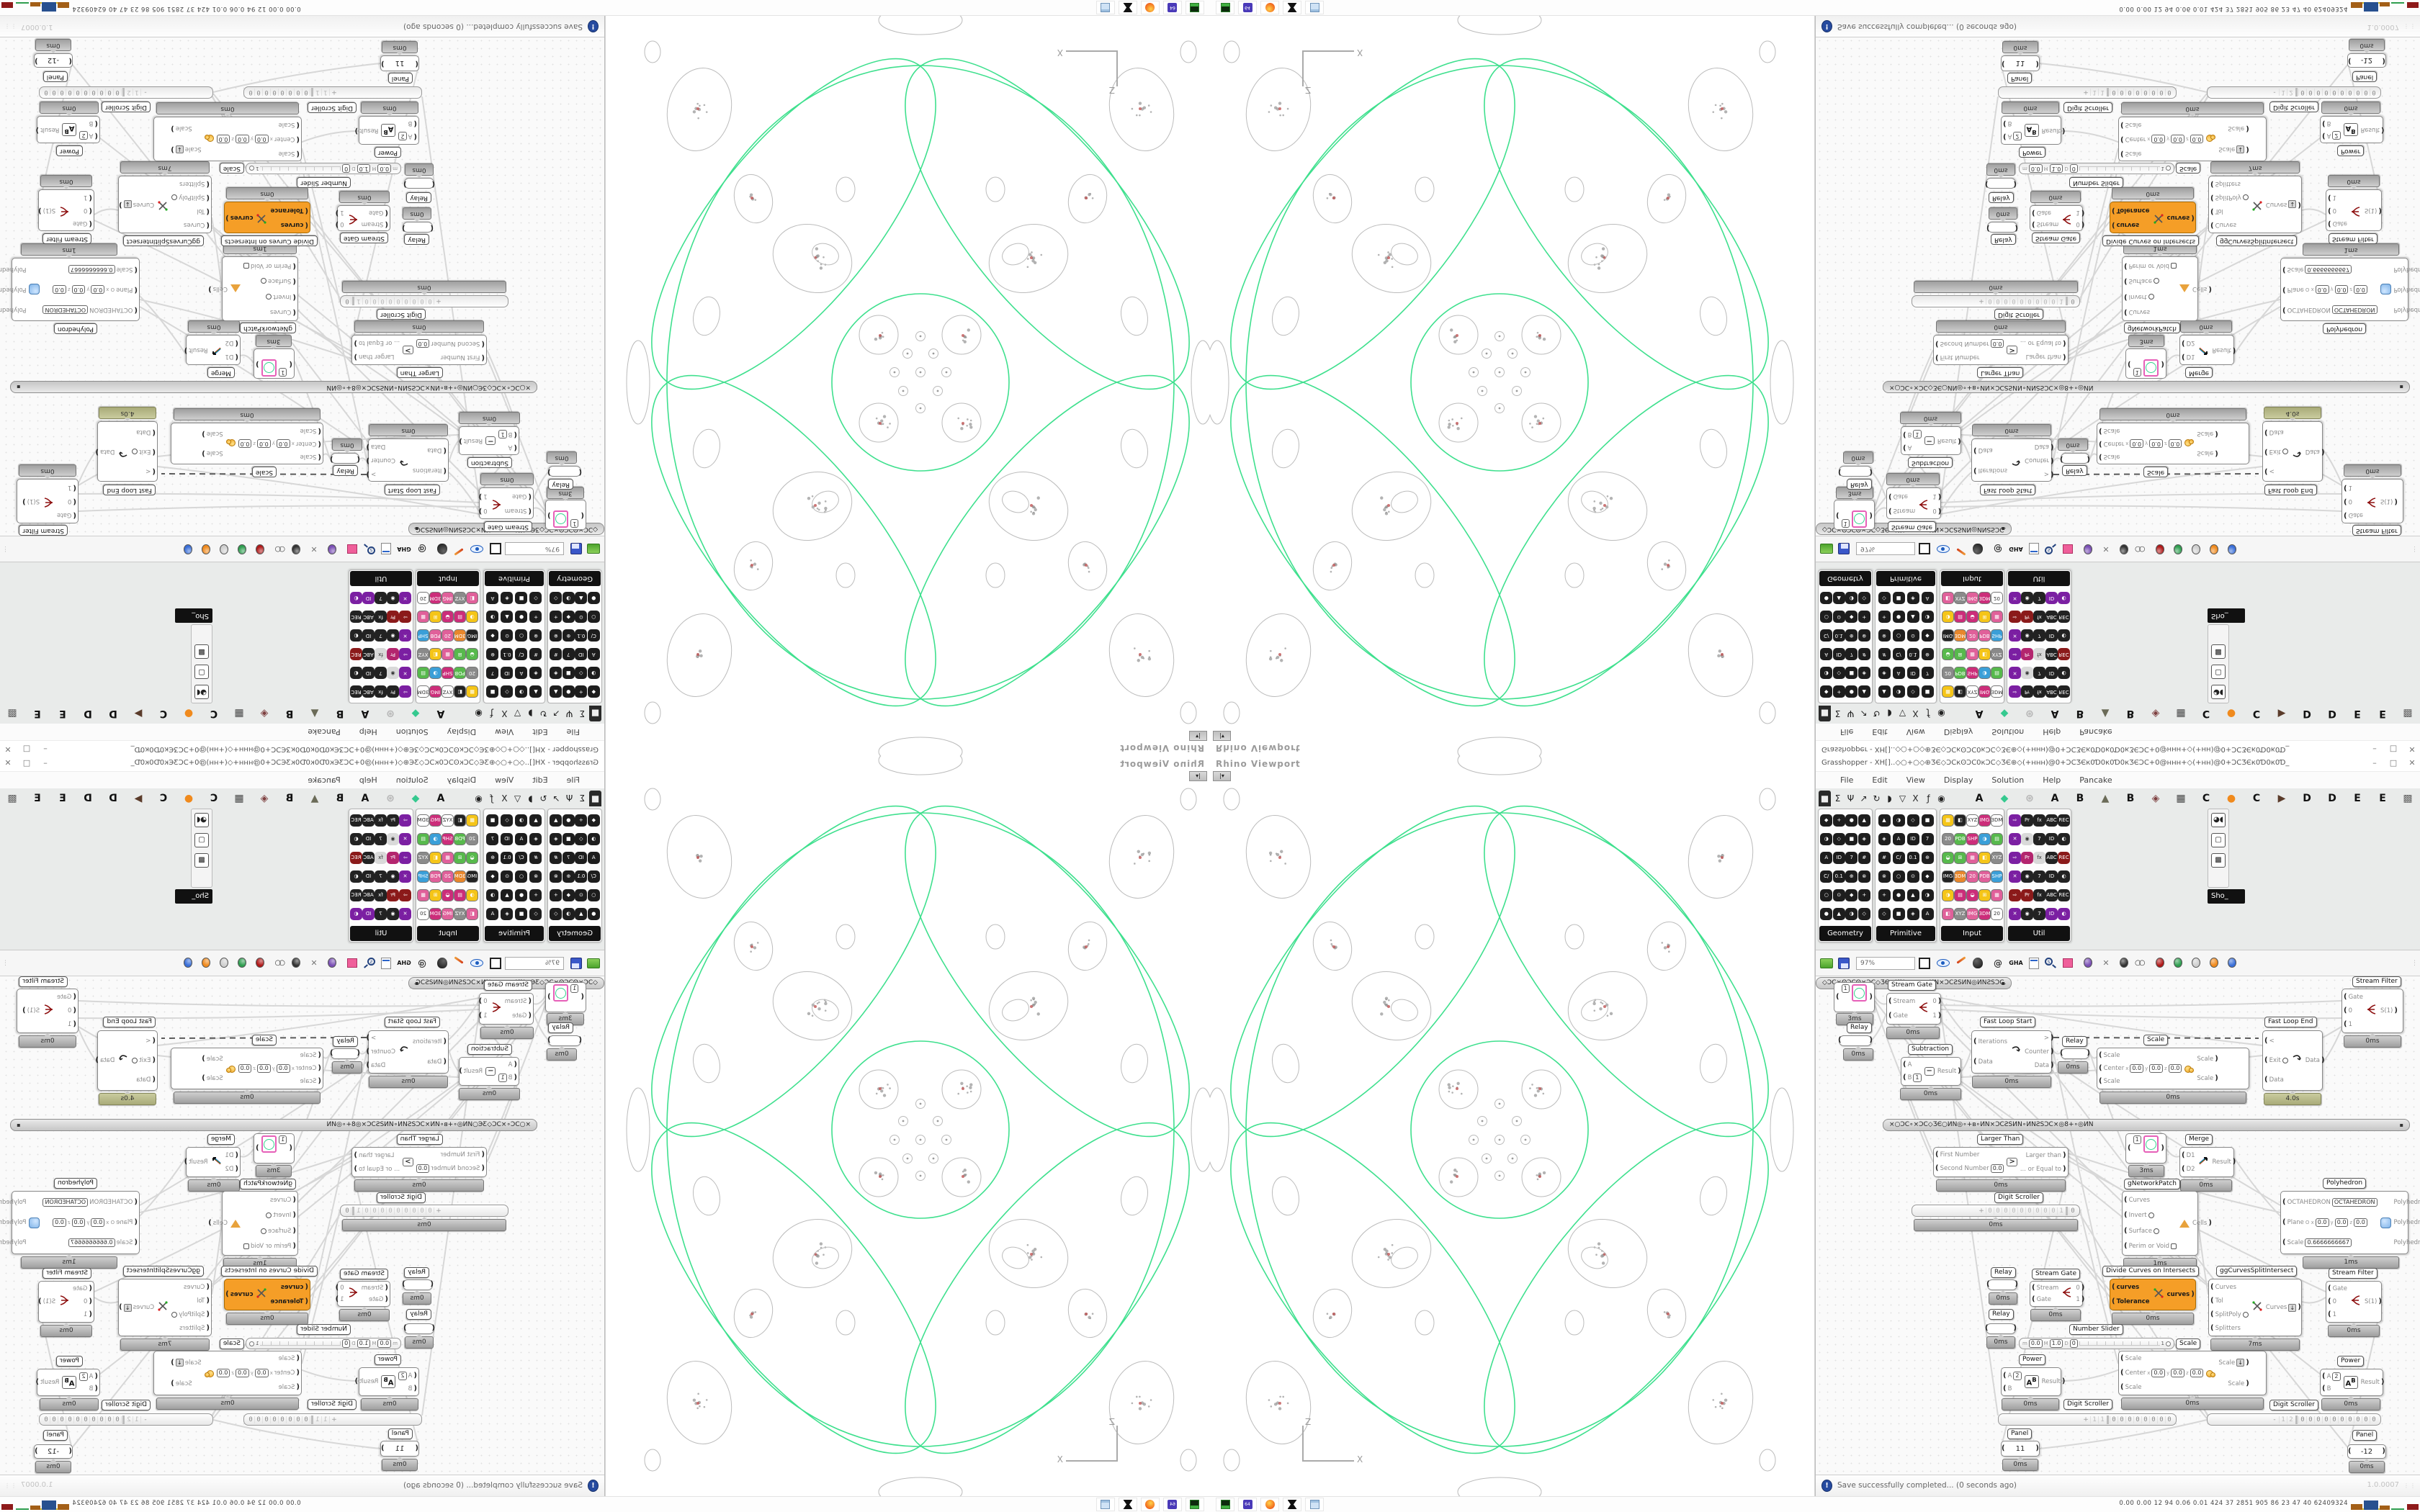 This screenshot has width=2420, height=1512. I want to click on component-icon: XYZ, so click(1972, 691).